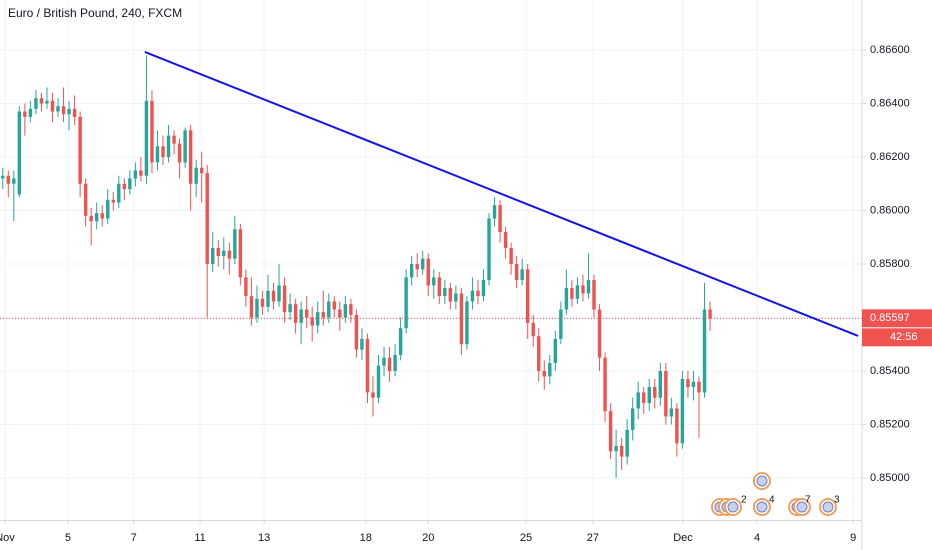 The width and height of the screenshot is (932, 550). I want to click on x-tick-label: Dec, so click(683, 538).